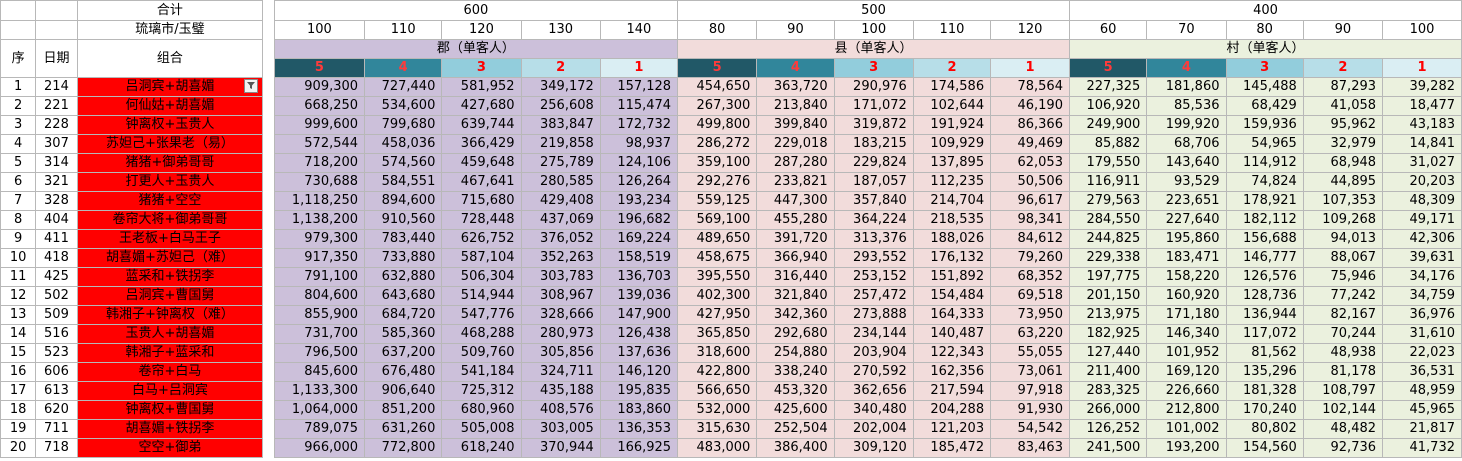 This screenshot has height=461, width=1462. I want to click on value-cell: 217,594, so click(952, 391).